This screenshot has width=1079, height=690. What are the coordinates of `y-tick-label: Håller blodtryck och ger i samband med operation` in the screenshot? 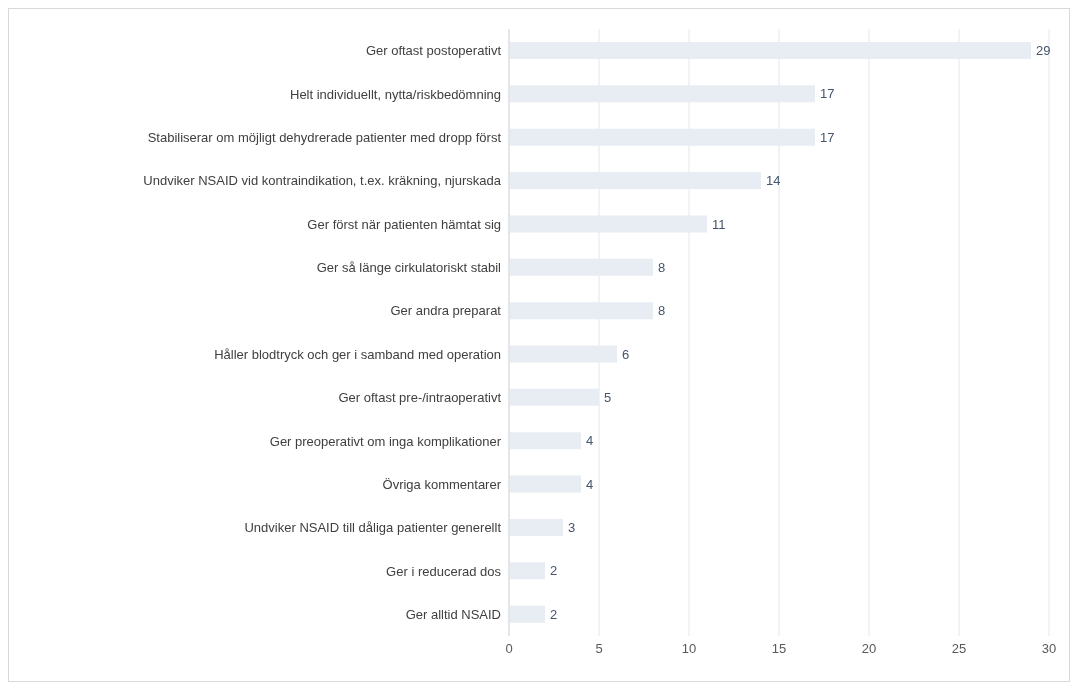 It's located at (357, 354).